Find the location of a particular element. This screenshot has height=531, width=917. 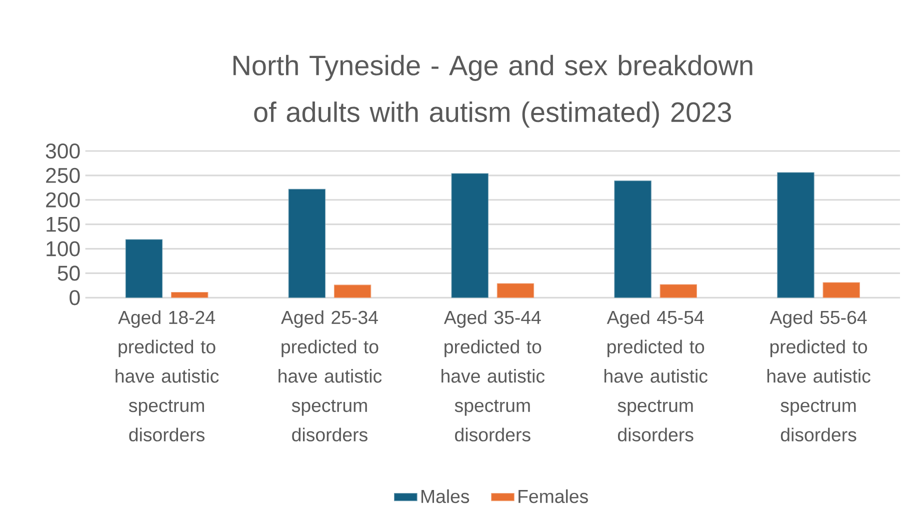

x-tick-label: Aged 25-34 predicted to have autistic spectrum disorders is located at coordinates (330, 376).